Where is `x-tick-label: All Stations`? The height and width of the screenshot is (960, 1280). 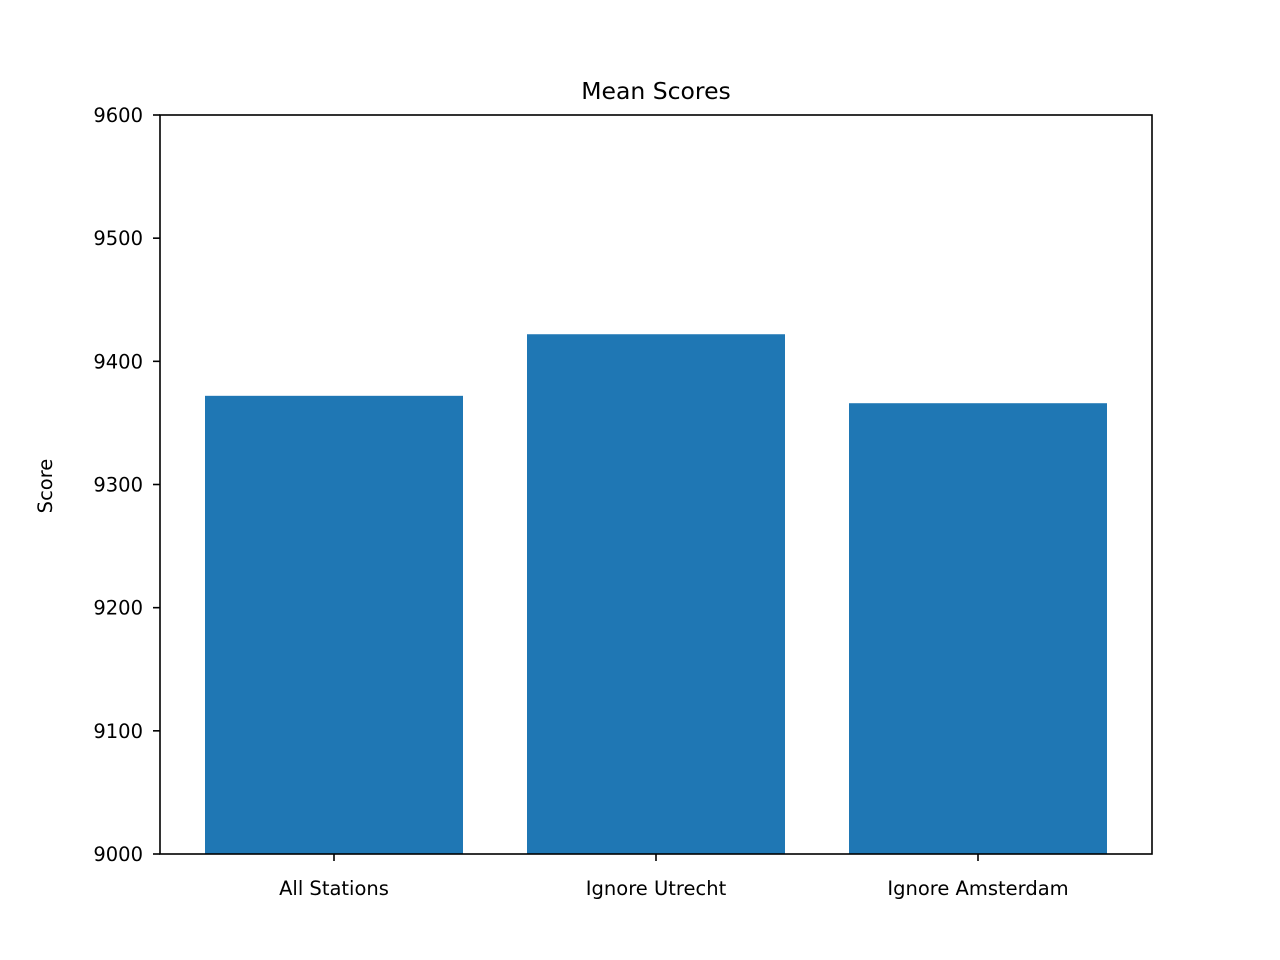
x-tick-label: All Stations is located at coordinates (334, 888).